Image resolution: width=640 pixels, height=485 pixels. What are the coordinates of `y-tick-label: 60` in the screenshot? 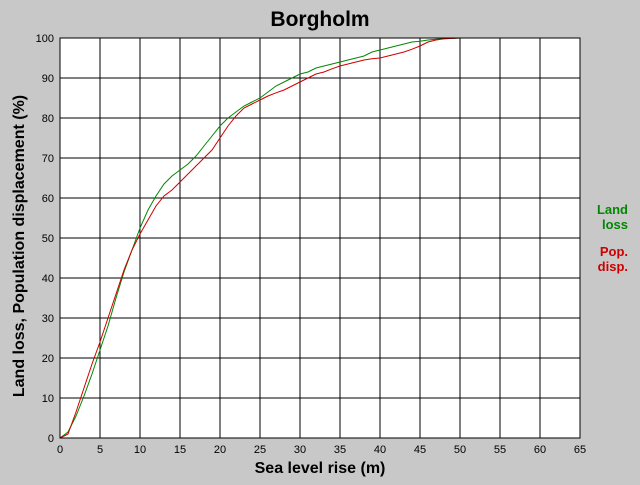 It's located at (48, 199).